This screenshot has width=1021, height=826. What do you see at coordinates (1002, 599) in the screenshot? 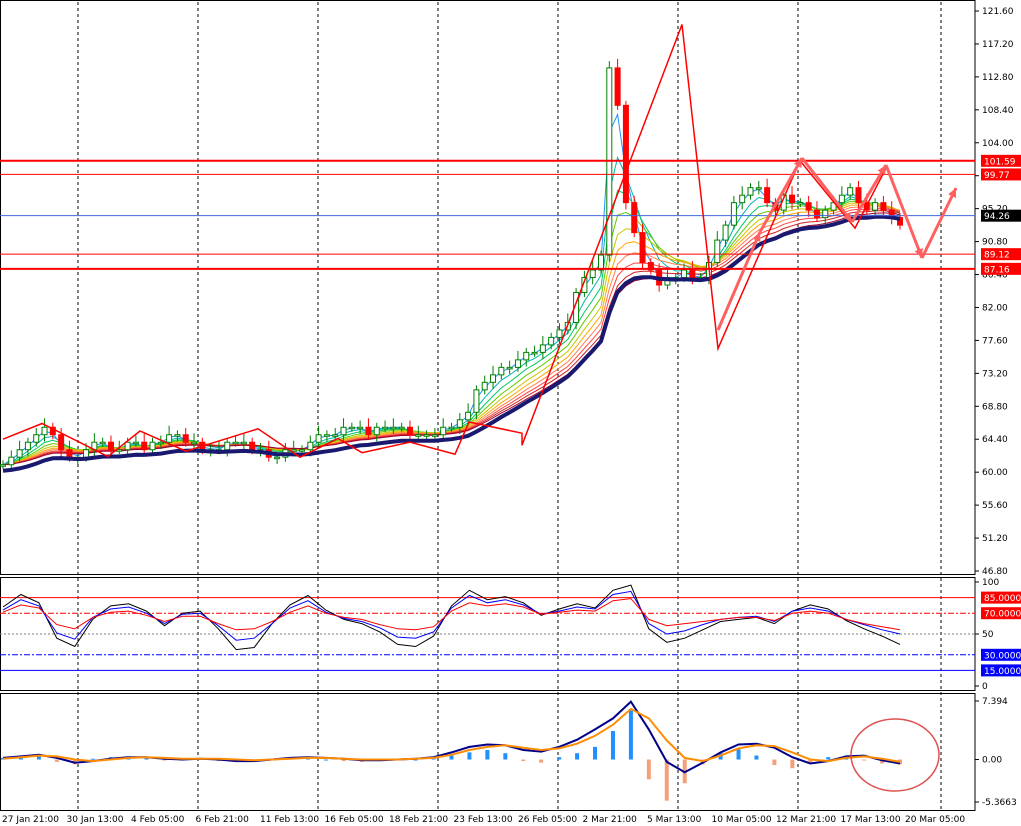
I see `osc-level-0-label: 85.0000` at bounding box center [1002, 599].